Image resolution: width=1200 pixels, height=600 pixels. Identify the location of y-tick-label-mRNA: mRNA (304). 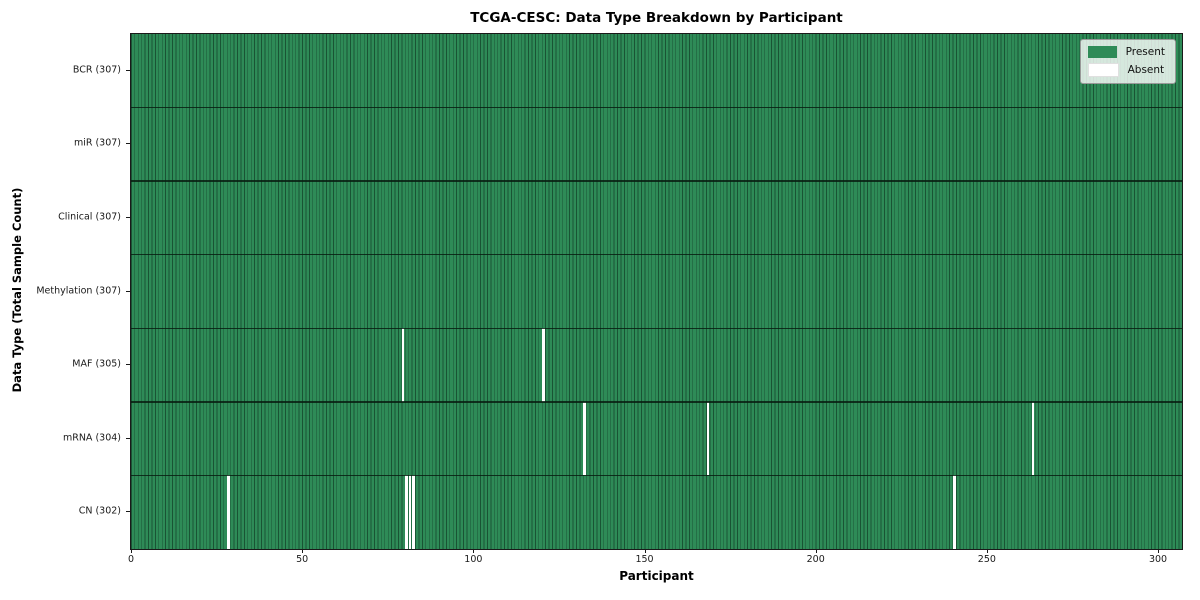
(91, 438).